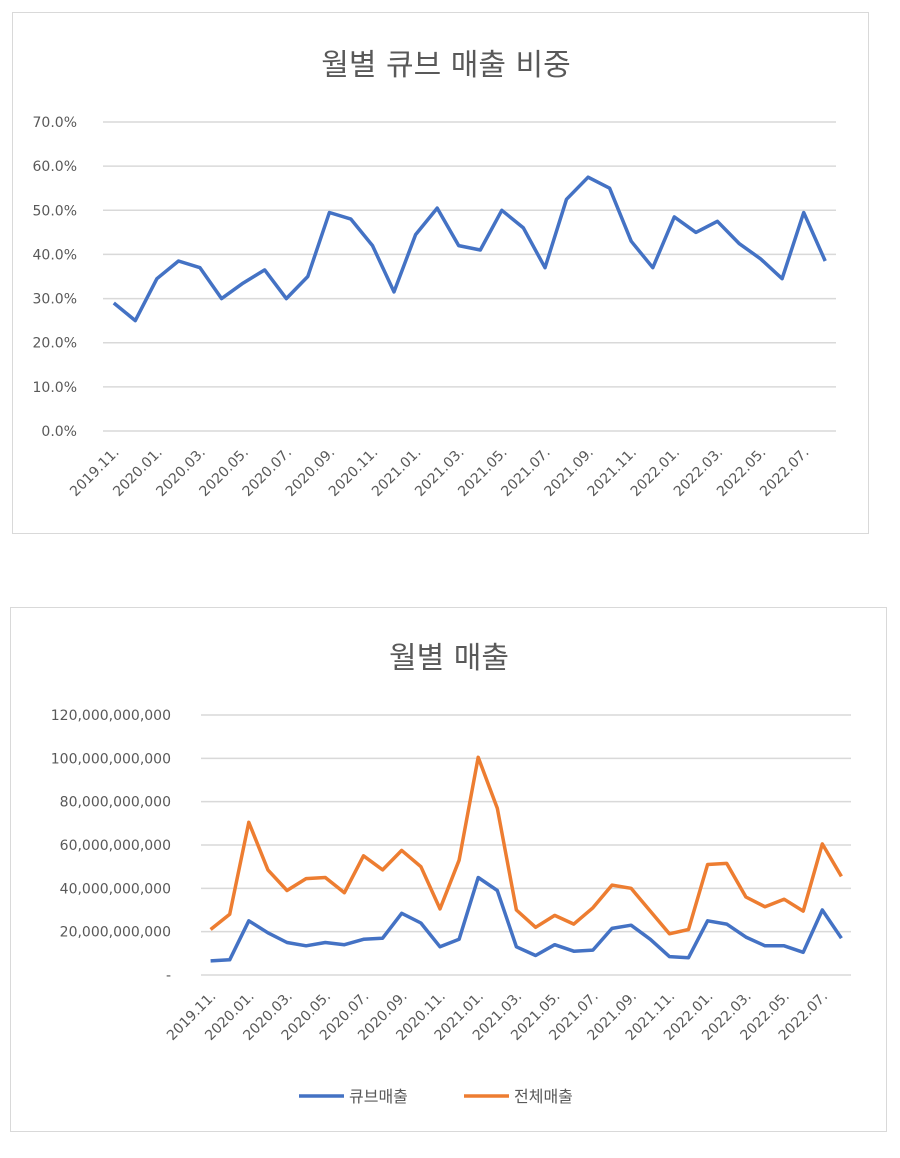  Describe the element at coordinates (55, 388) in the screenshot. I see `y-tick-label: 10.0%` at that location.